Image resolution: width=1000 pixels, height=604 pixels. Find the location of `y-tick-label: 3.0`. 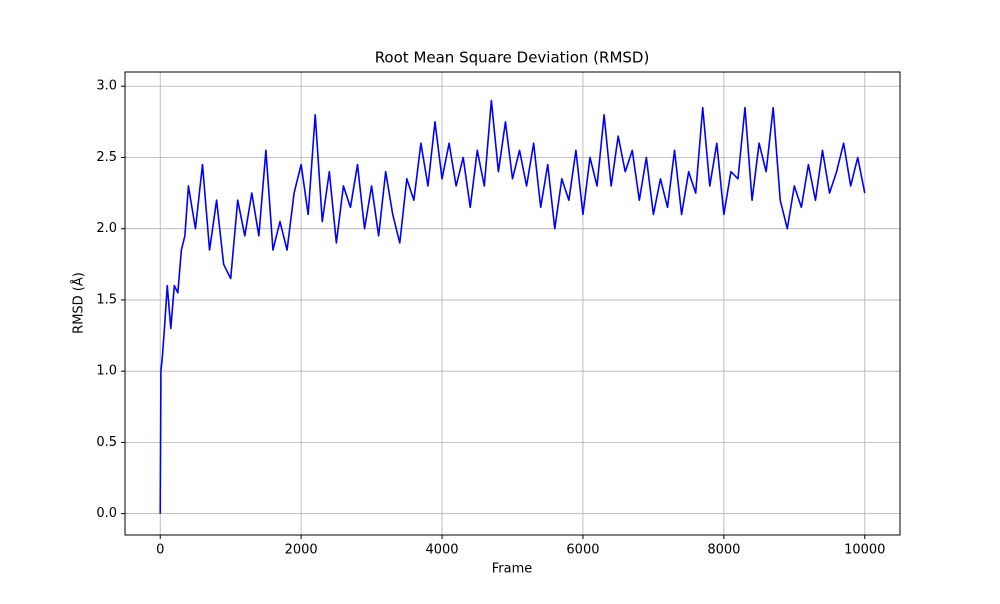

y-tick-label: 3.0 is located at coordinates (106, 86).